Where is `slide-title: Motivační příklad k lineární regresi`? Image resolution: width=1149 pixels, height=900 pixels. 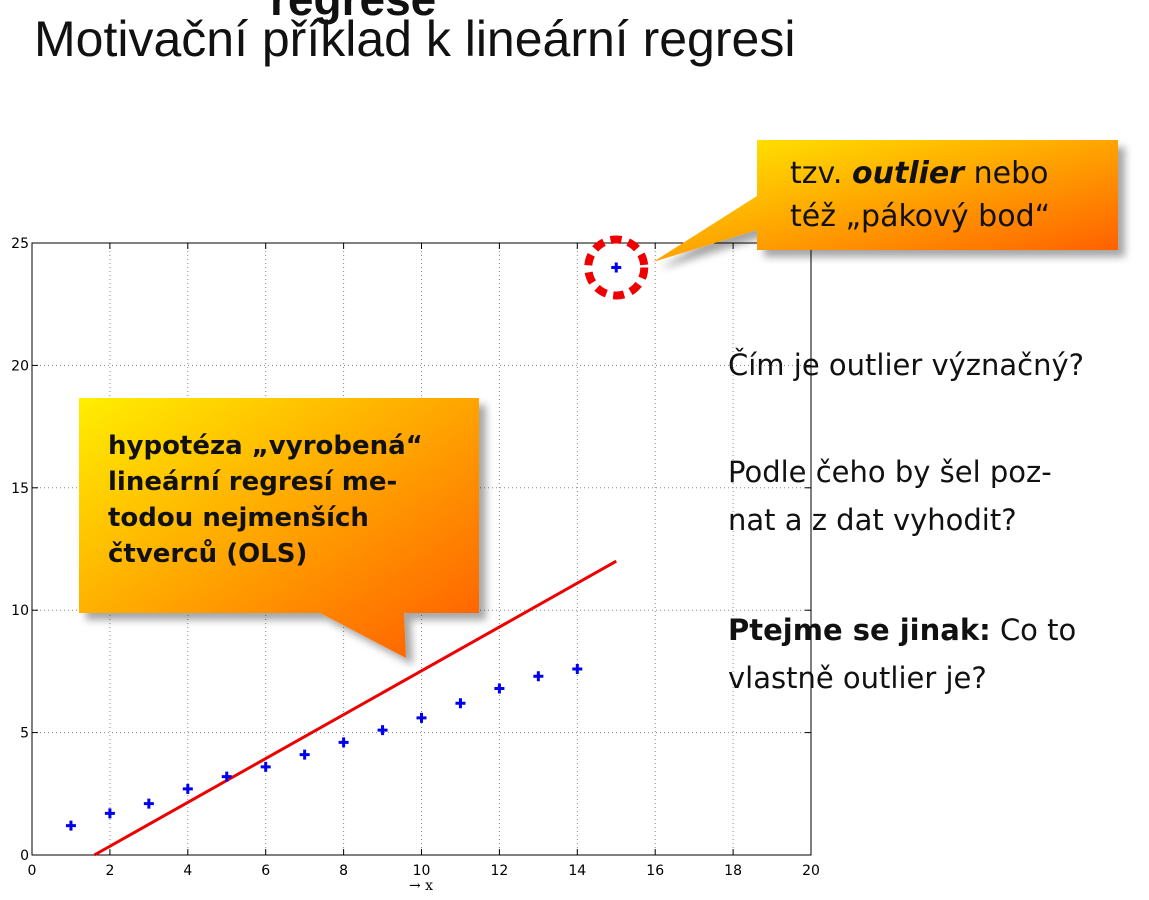
slide-title: Motivační příklad k lineární regresi is located at coordinates (415, 39).